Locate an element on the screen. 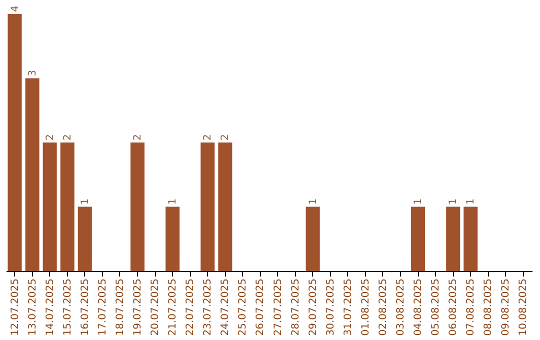  x-tick-label: 04.08.2025 is located at coordinates (418, 307).